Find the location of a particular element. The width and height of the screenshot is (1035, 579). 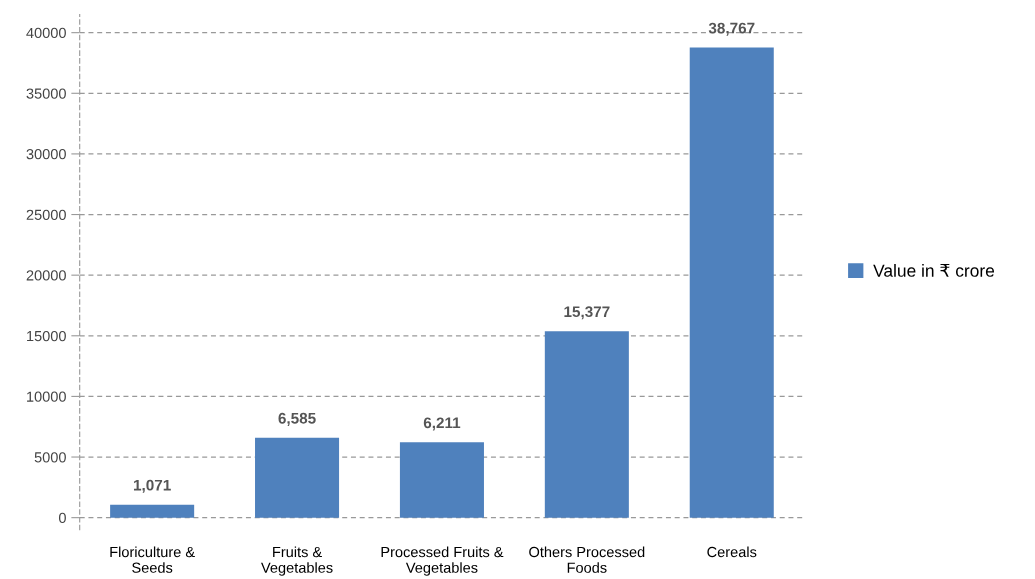

y-tick-label: 40000 is located at coordinates (46, 33).